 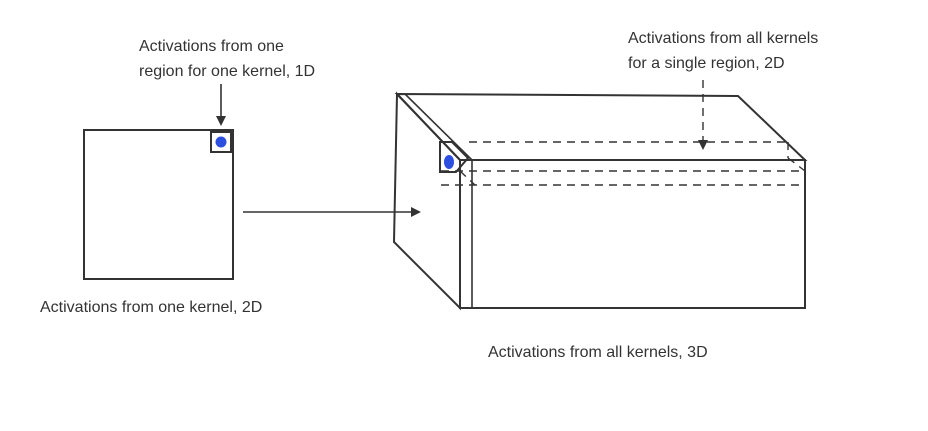 What do you see at coordinates (706, 63) in the screenshot?
I see `label-all-kernels-region-line2: for a single region, 2D` at bounding box center [706, 63].